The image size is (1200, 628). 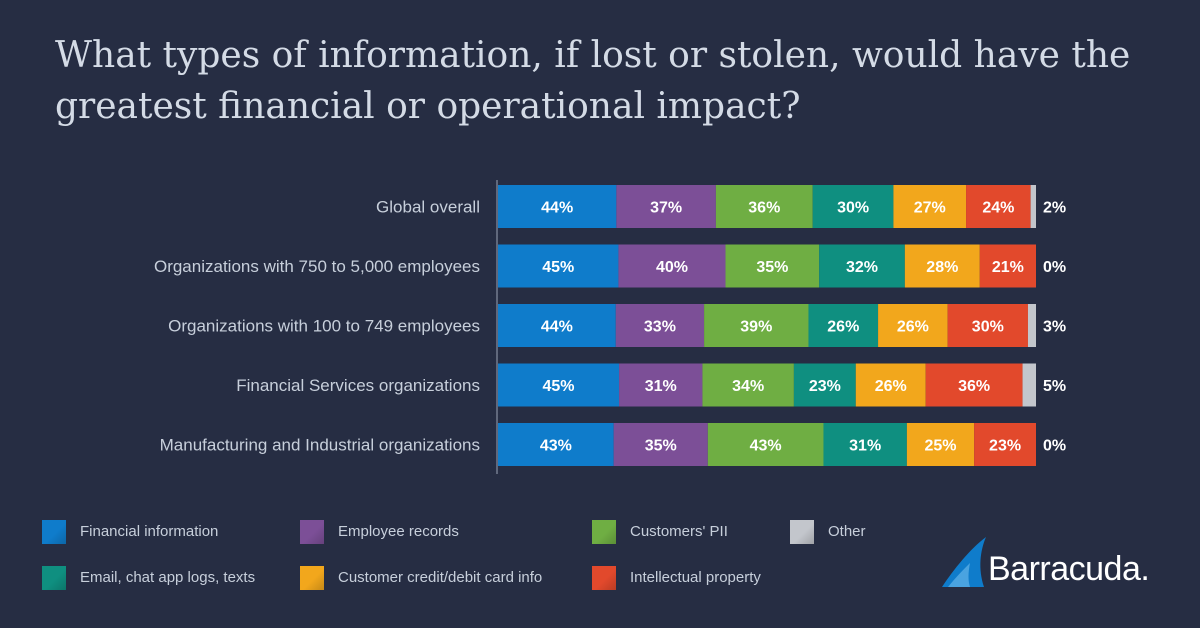 I want to click on data-label: 32%, so click(x=862, y=267).